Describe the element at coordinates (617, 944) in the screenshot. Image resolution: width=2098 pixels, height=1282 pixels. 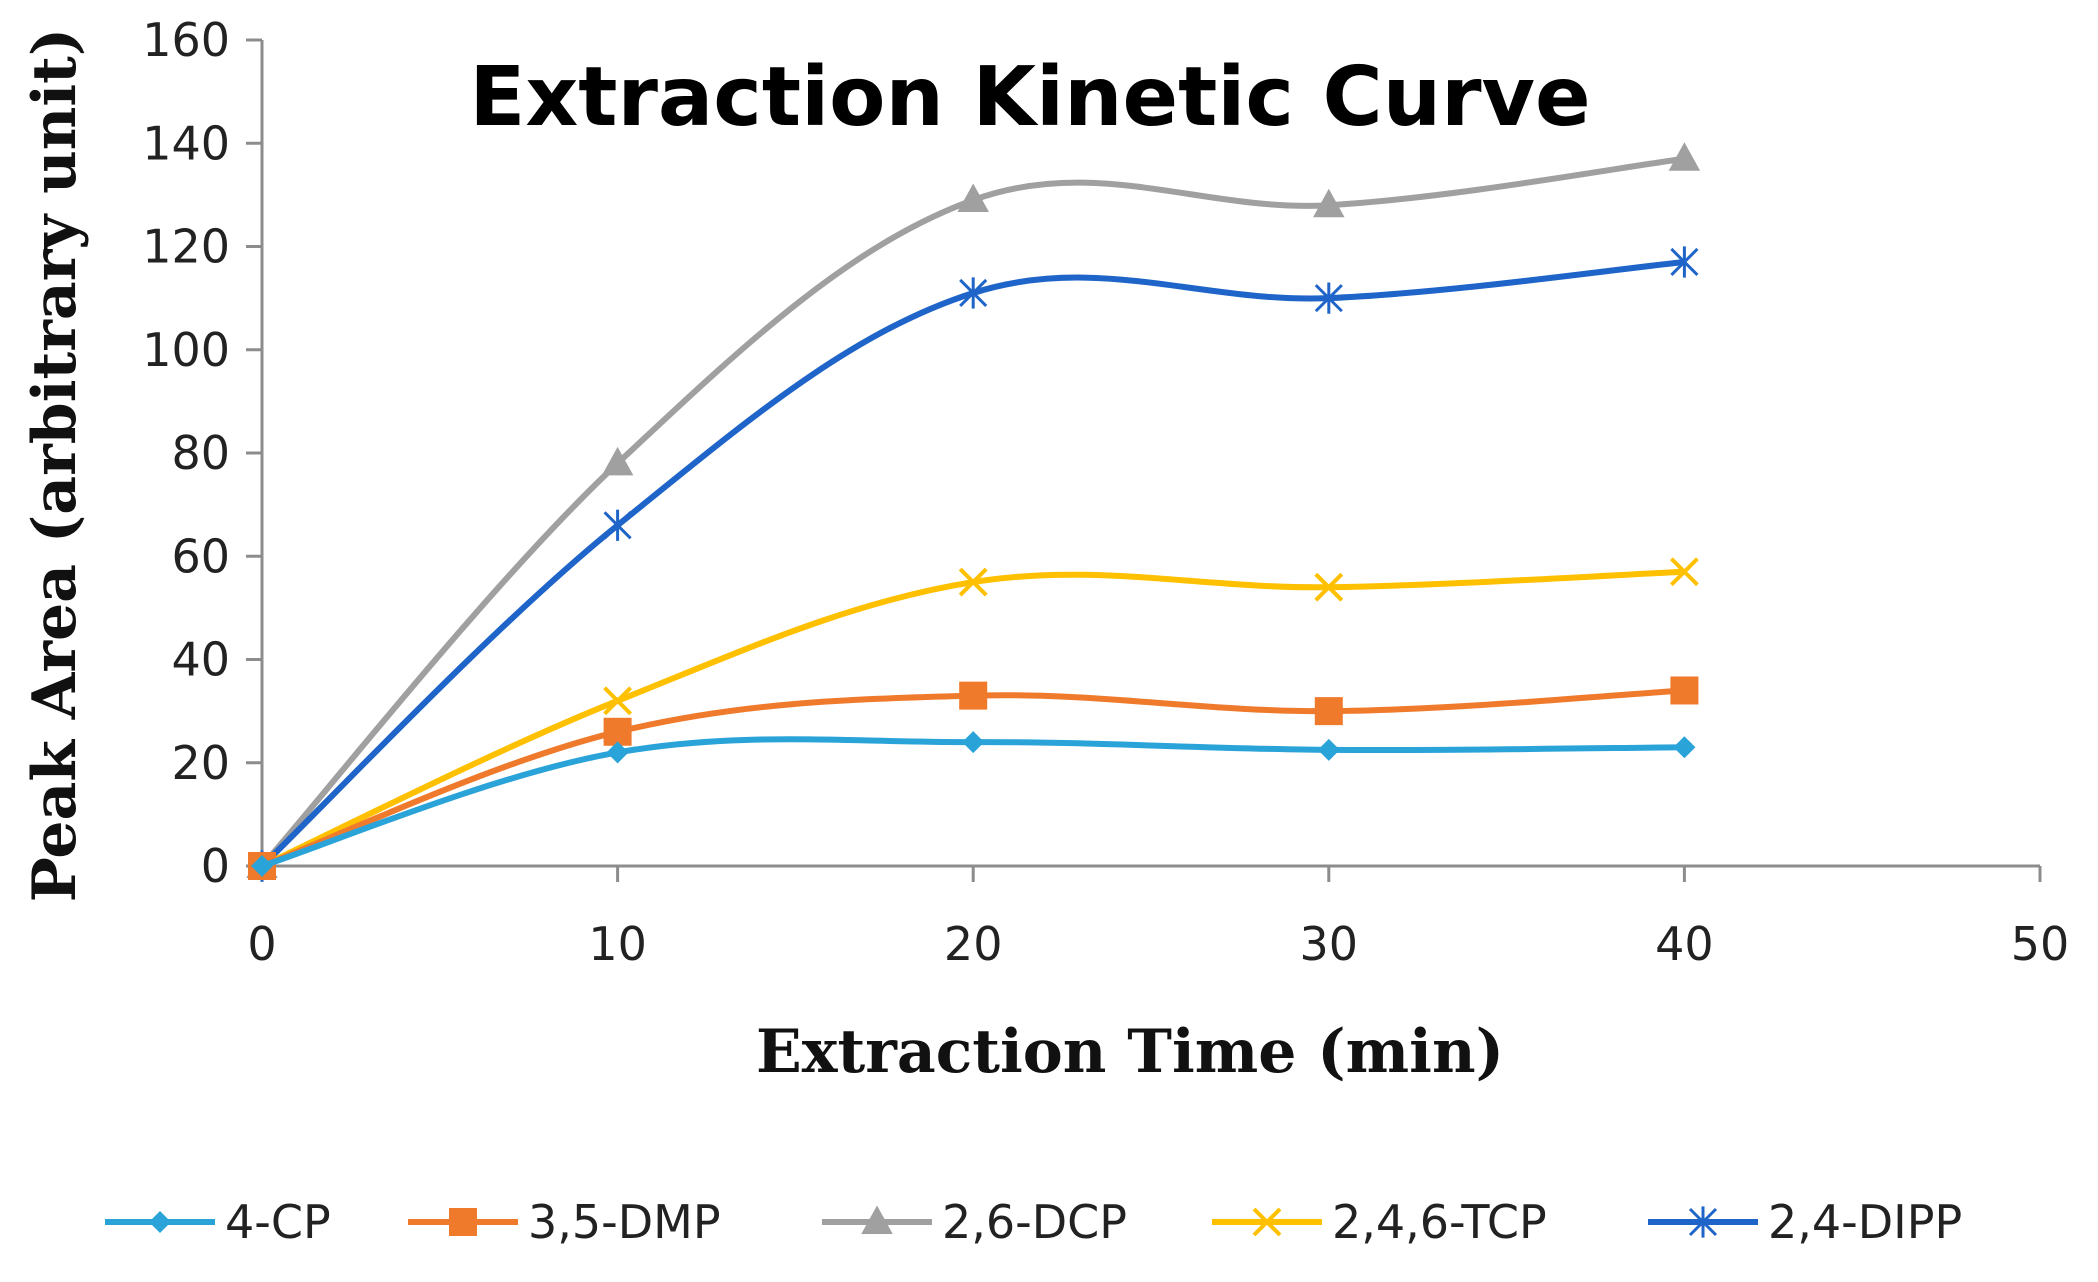
I see `x-tick-label: 10` at that location.